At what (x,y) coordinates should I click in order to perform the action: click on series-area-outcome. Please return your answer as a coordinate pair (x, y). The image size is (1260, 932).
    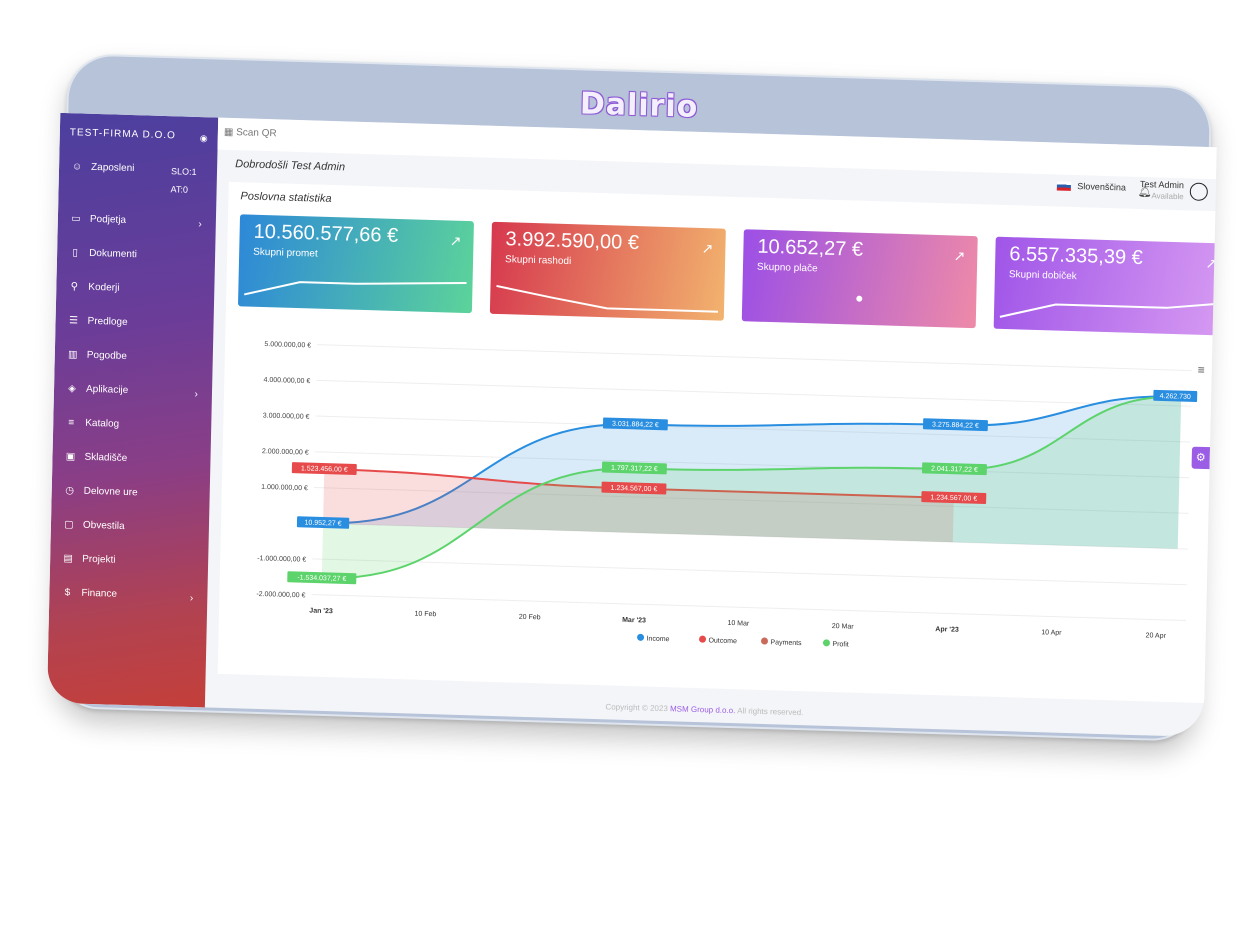
    Looking at the image, I should click on (638, 506).